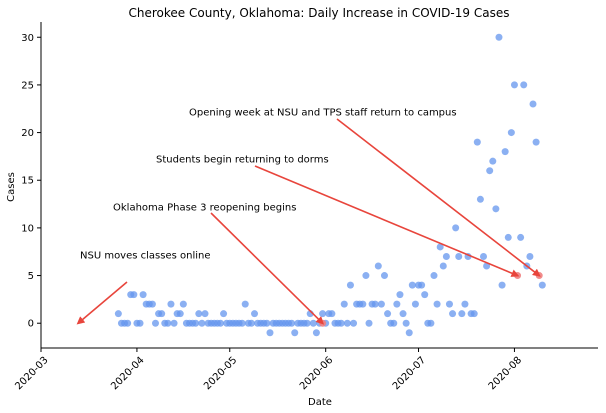 The height and width of the screenshot is (413, 606). What do you see at coordinates (431, 299) in the screenshot?
I see `highlight-points` at bounding box center [431, 299].